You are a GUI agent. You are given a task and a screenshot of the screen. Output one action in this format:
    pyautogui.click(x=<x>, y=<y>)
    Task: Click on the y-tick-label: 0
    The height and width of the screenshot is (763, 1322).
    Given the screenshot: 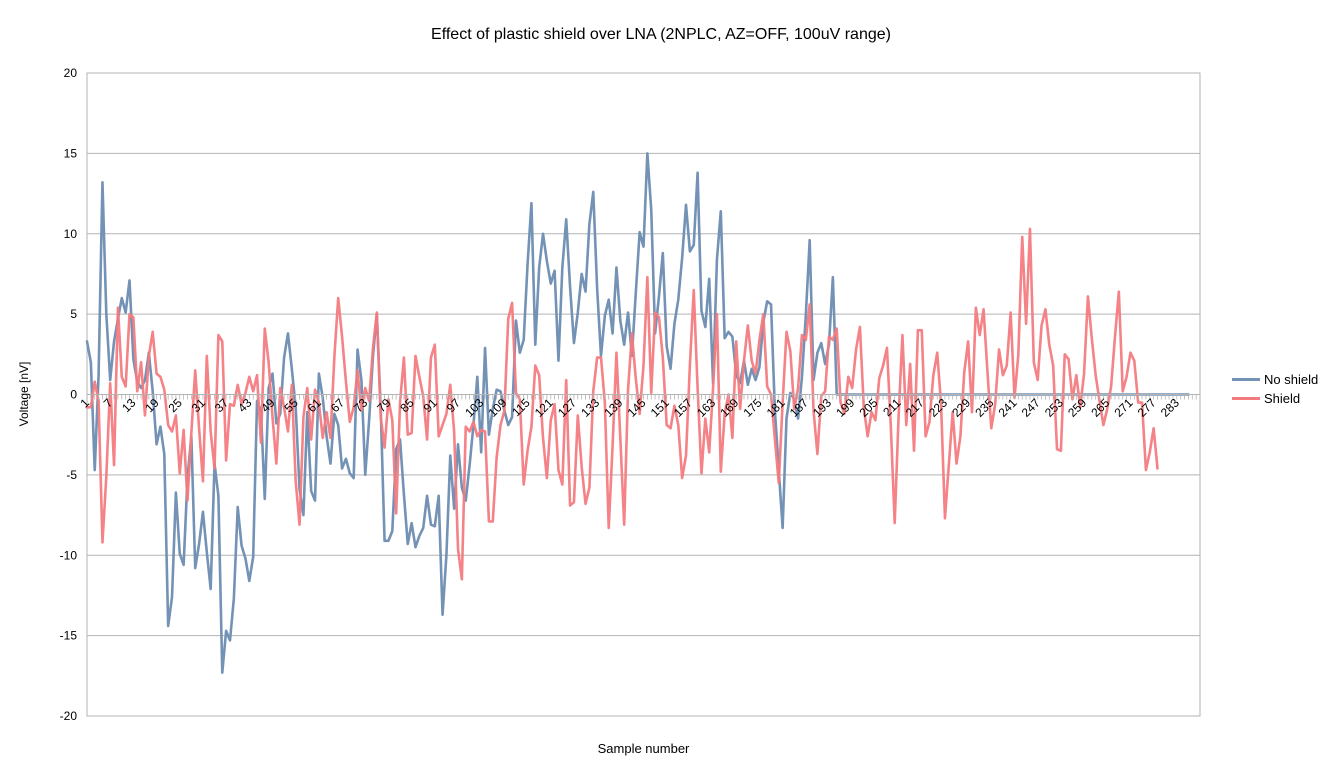 What is the action you would take?
    pyautogui.click(x=73, y=395)
    